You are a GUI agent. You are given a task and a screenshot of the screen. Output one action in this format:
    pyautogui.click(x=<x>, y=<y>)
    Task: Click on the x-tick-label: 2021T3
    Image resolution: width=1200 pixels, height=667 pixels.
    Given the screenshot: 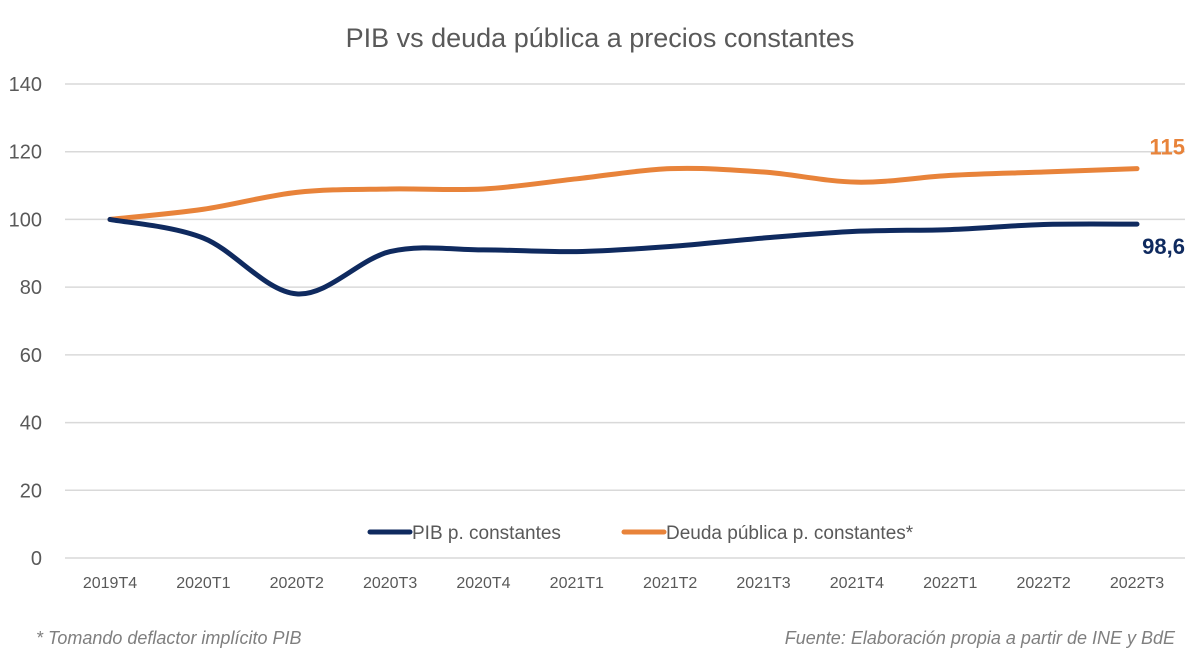 What is the action you would take?
    pyautogui.click(x=763, y=583)
    